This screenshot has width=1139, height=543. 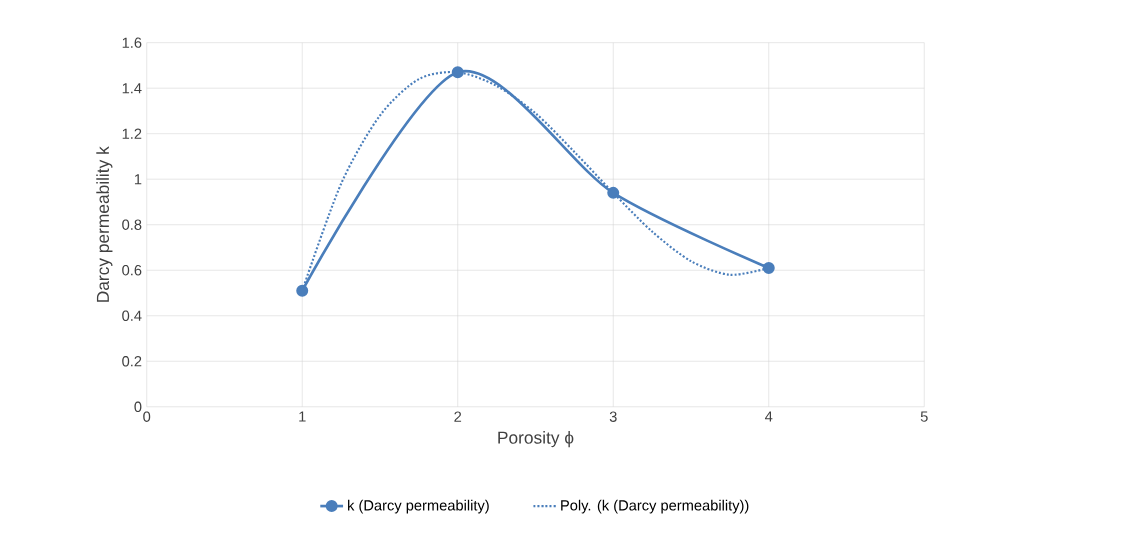 What do you see at coordinates (418, 506) in the screenshot?
I see `legend-label: k (Darcy permeability)` at bounding box center [418, 506].